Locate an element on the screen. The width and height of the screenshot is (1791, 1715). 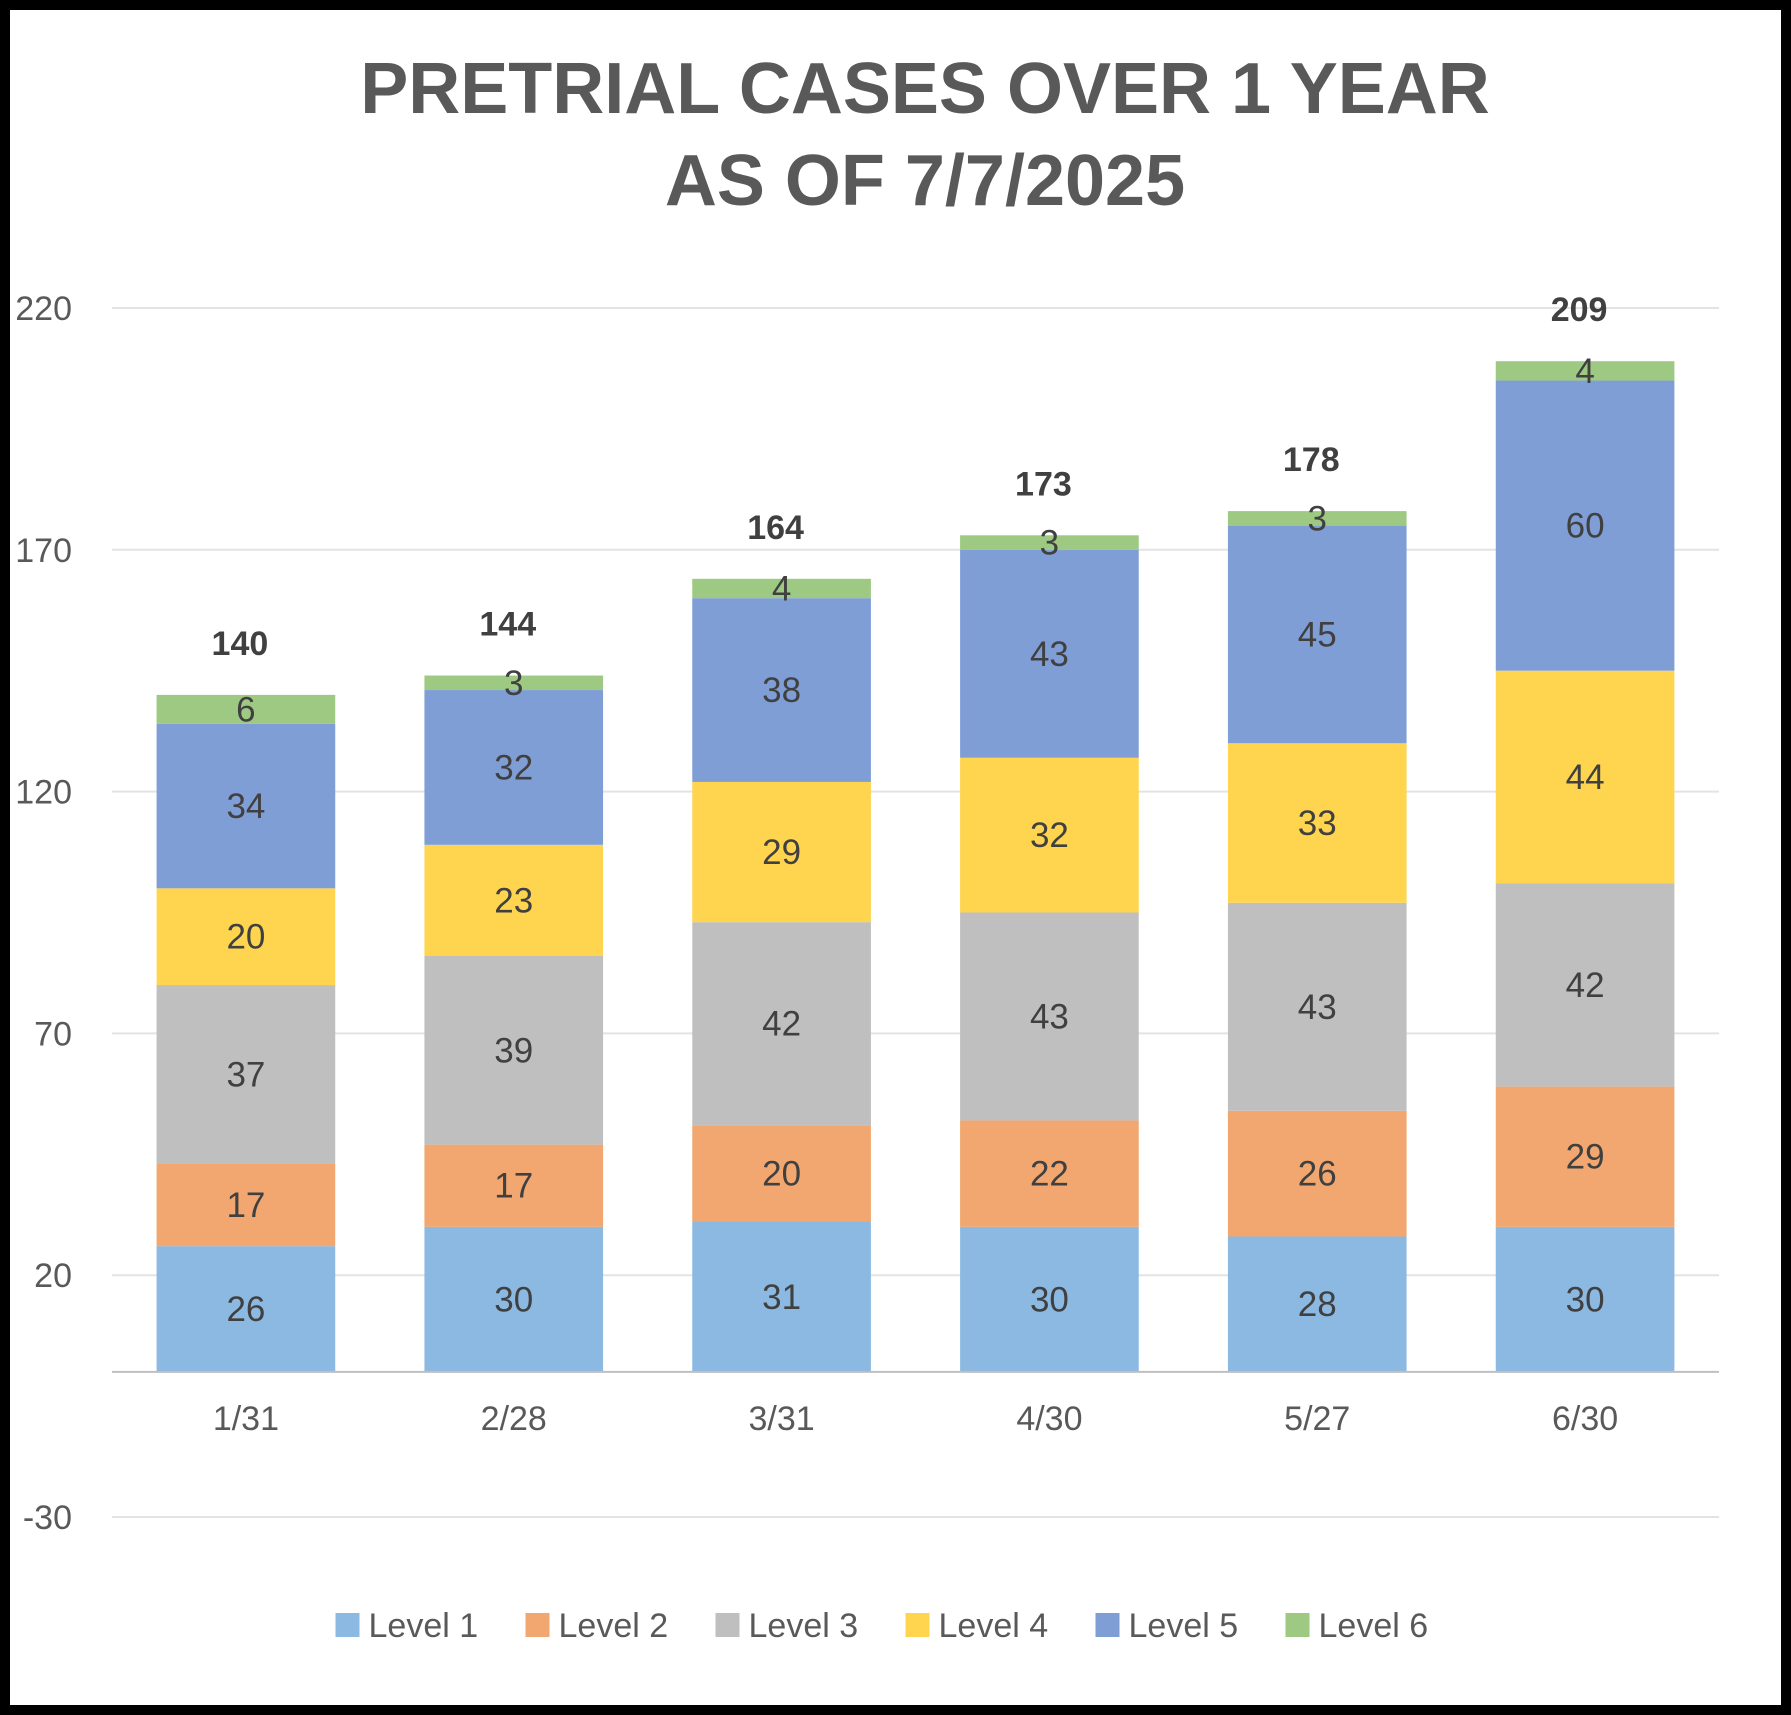
total-value-label: 140 is located at coordinates (240, 644).